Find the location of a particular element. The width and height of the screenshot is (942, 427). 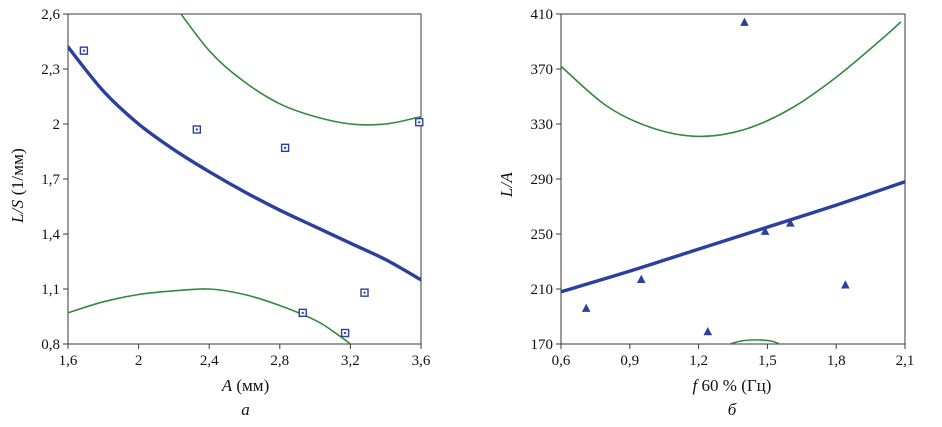

x-tick-label: 2,8 is located at coordinates (279, 361).